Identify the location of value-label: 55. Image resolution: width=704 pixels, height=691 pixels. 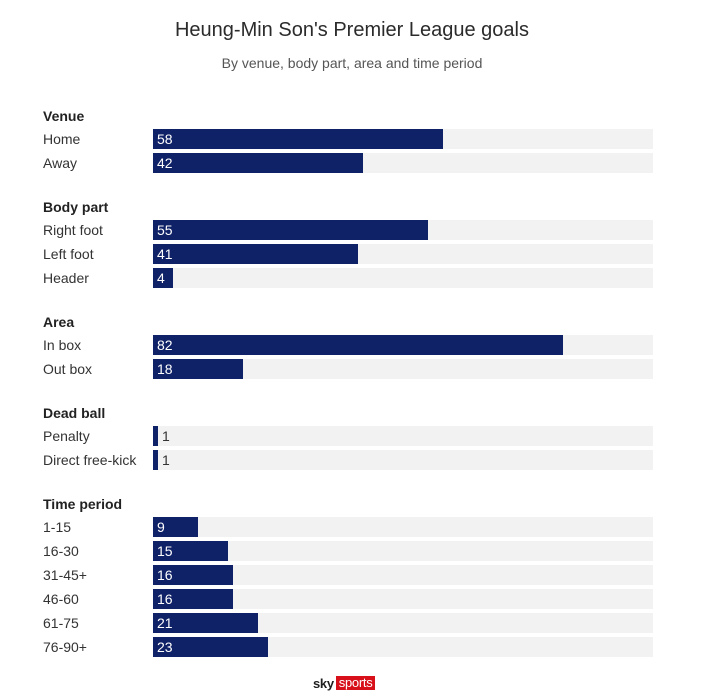
(165, 230).